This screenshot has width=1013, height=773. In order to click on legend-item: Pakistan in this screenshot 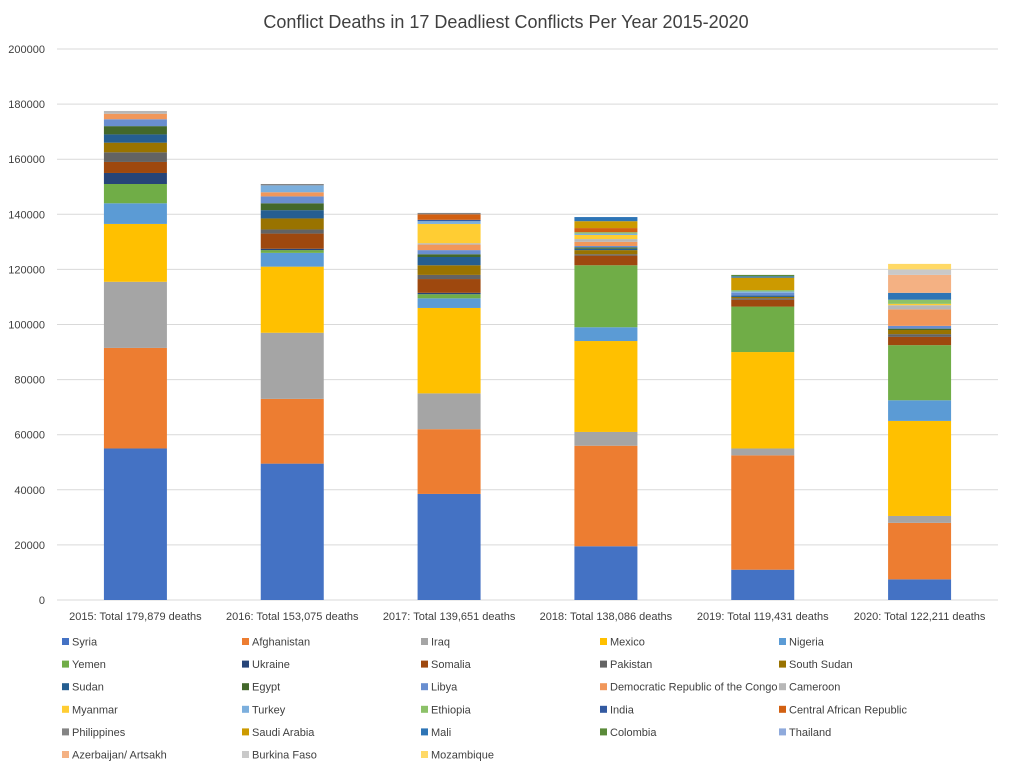, I will do `click(626, 665)`.